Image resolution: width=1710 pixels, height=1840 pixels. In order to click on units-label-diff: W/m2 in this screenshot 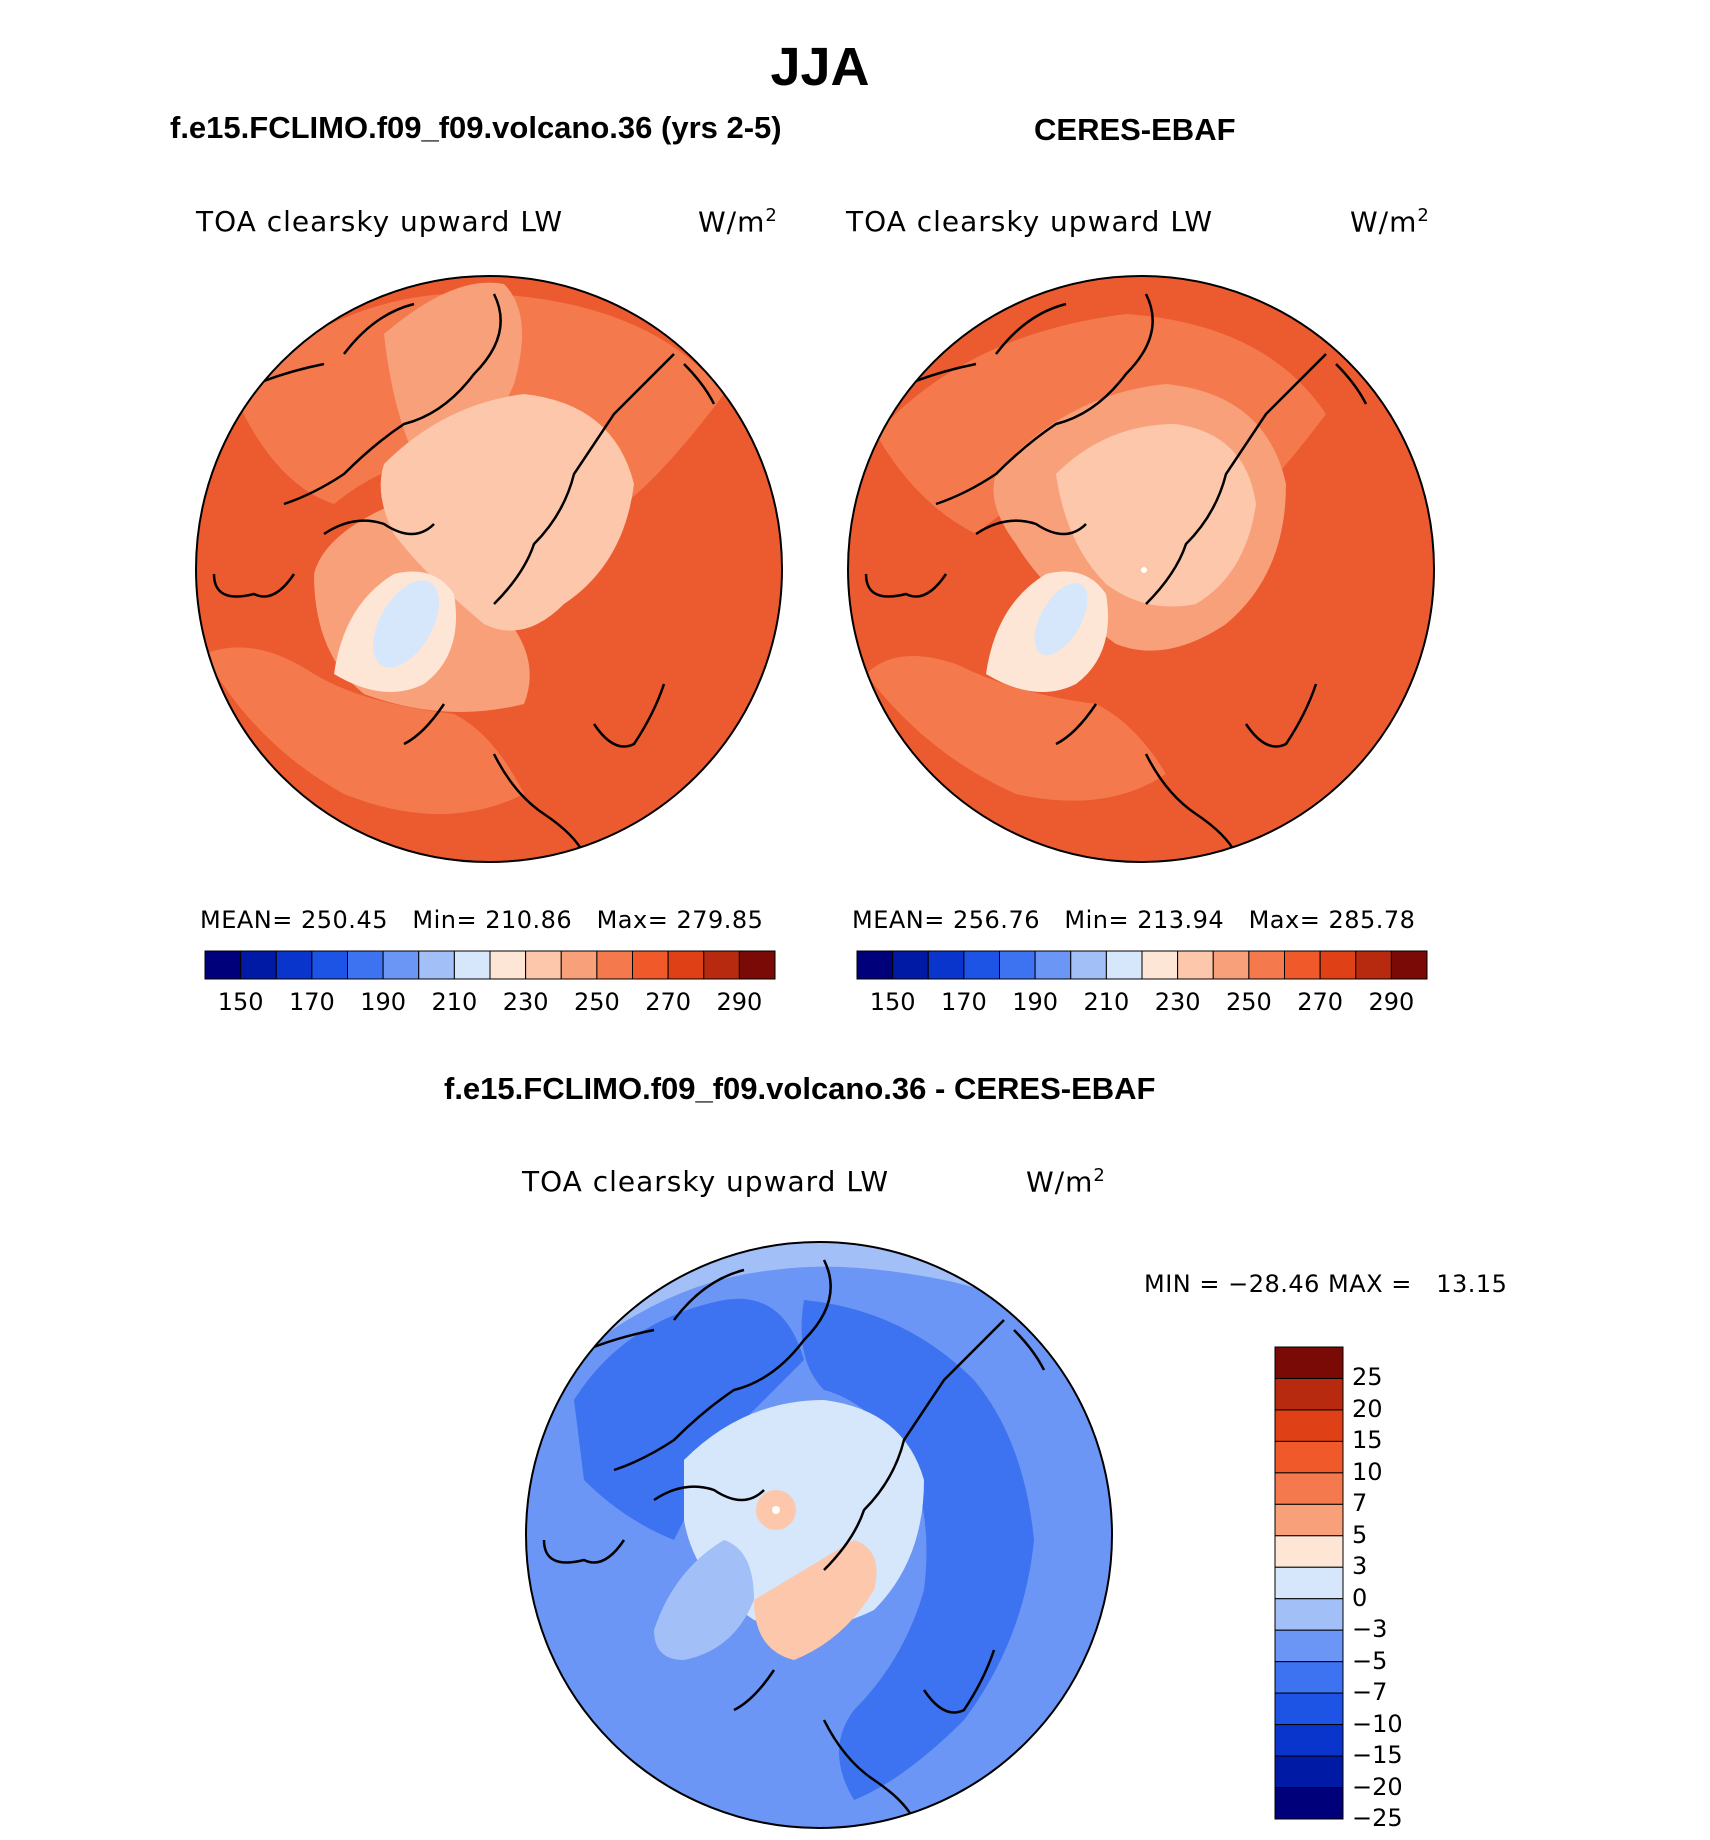, I will do `click(1066, 1182)`.